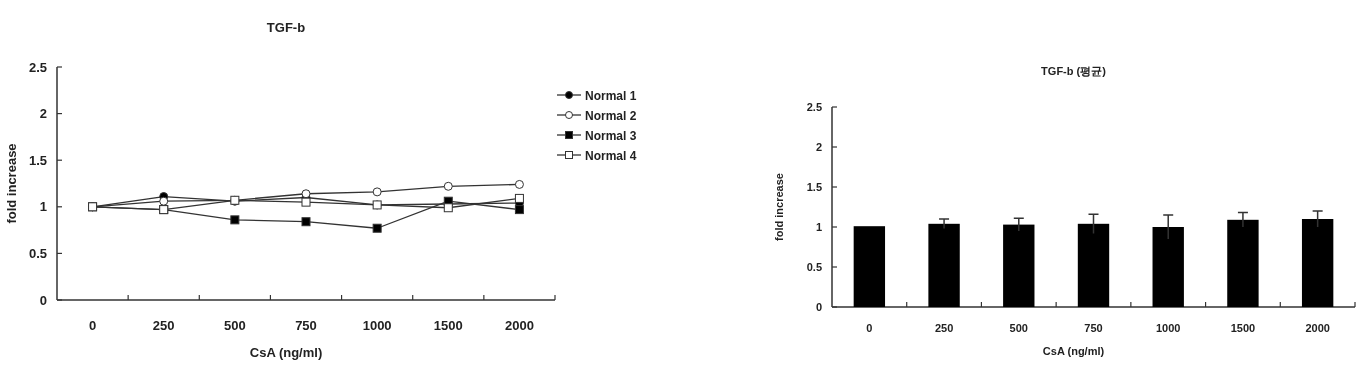 Image resolution: width=1359 pixels, height=381 pixels. Describe the element at coordinates (286, 27) in the screenshot. I see `chart-title: TGF-b` at that location.